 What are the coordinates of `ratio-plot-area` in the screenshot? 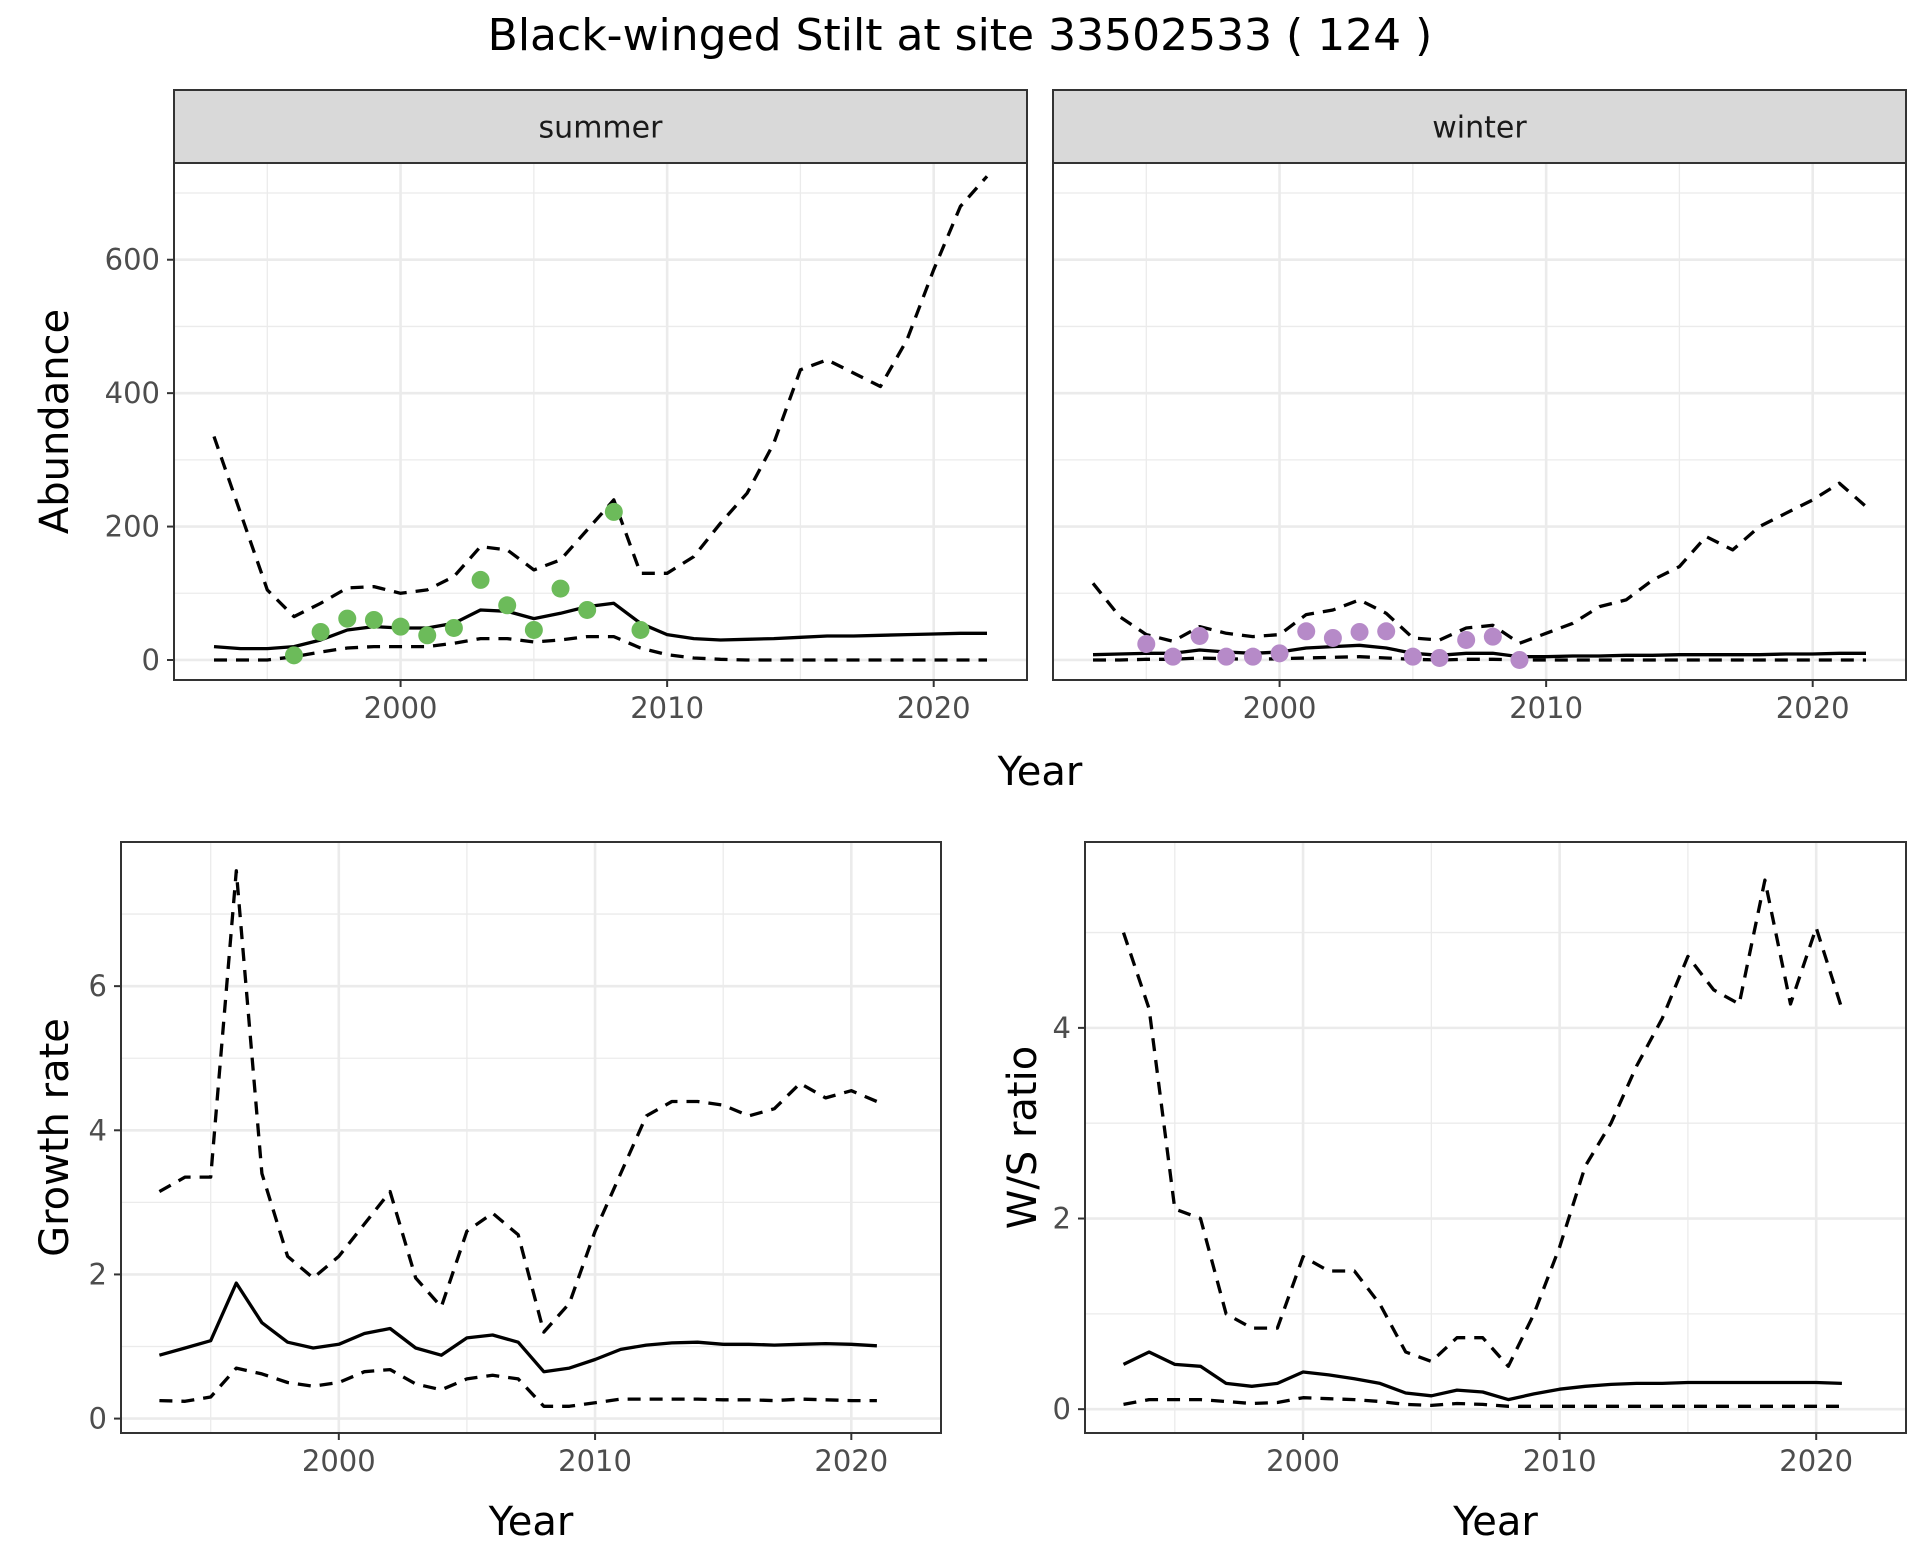 It's located at (1482, 1143).